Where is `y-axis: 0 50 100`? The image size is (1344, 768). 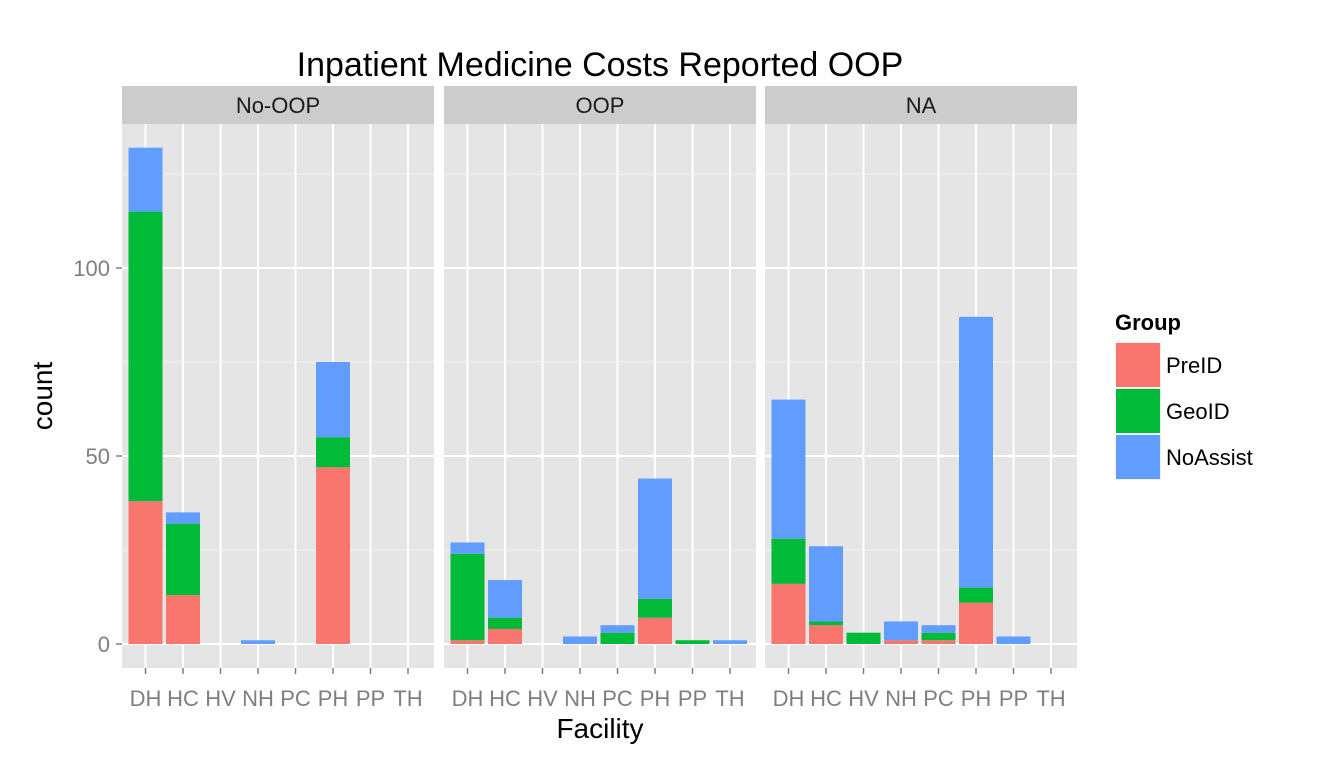 y-axis: 0 50 100 is located at coordinates (97, 456).